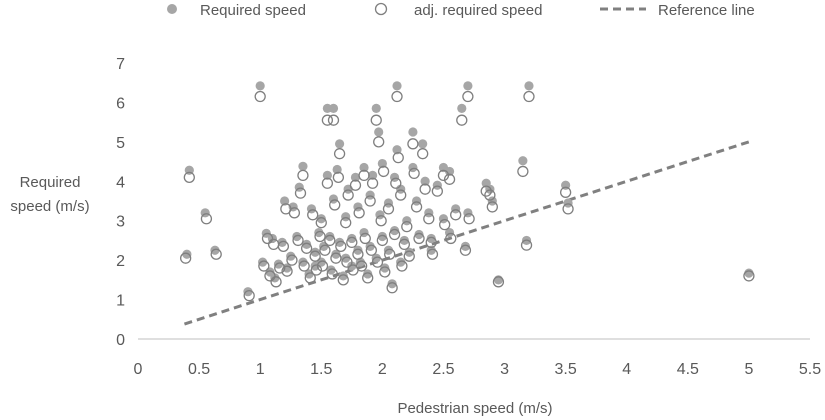 This screenshot has width=825, height=420. I want to click on y-tick-label: 3, so click(120, 222).